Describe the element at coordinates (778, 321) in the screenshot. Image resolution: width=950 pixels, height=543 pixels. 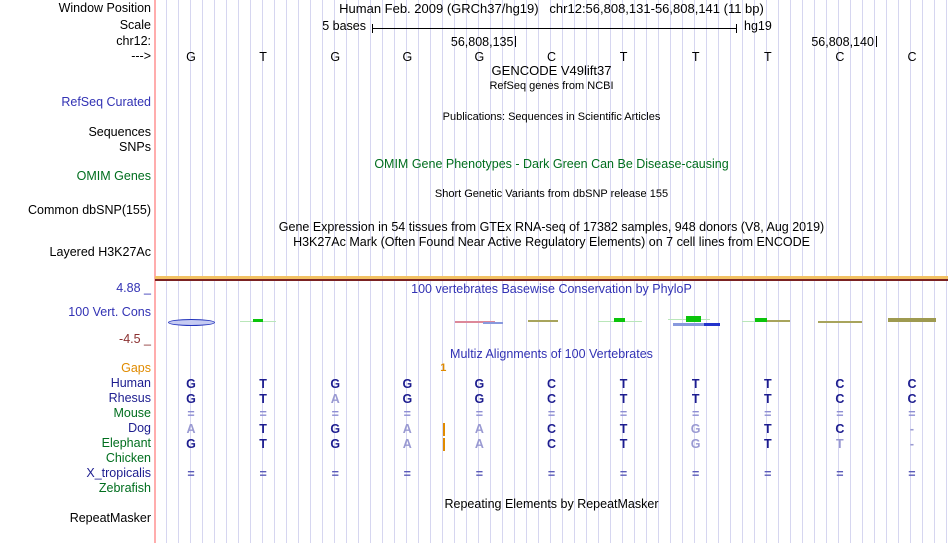
I see `phylop-mark-7c` at that location.